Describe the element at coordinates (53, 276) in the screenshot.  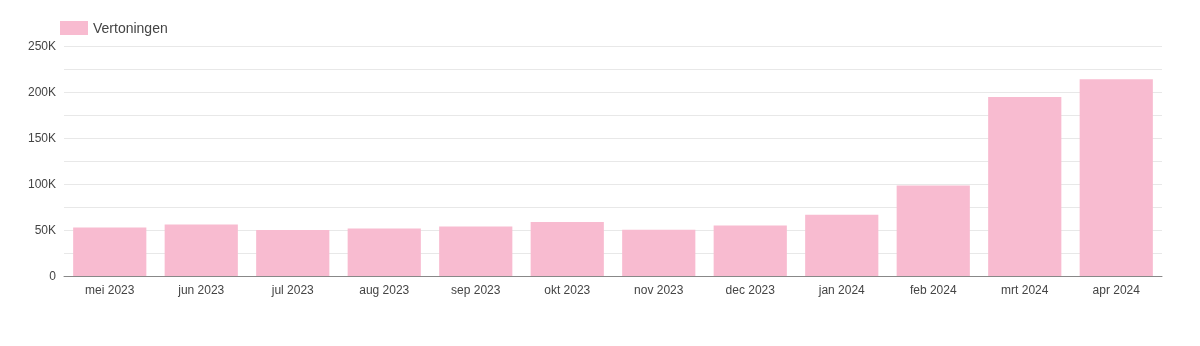
I see `y-tick-label: 0` at that location.